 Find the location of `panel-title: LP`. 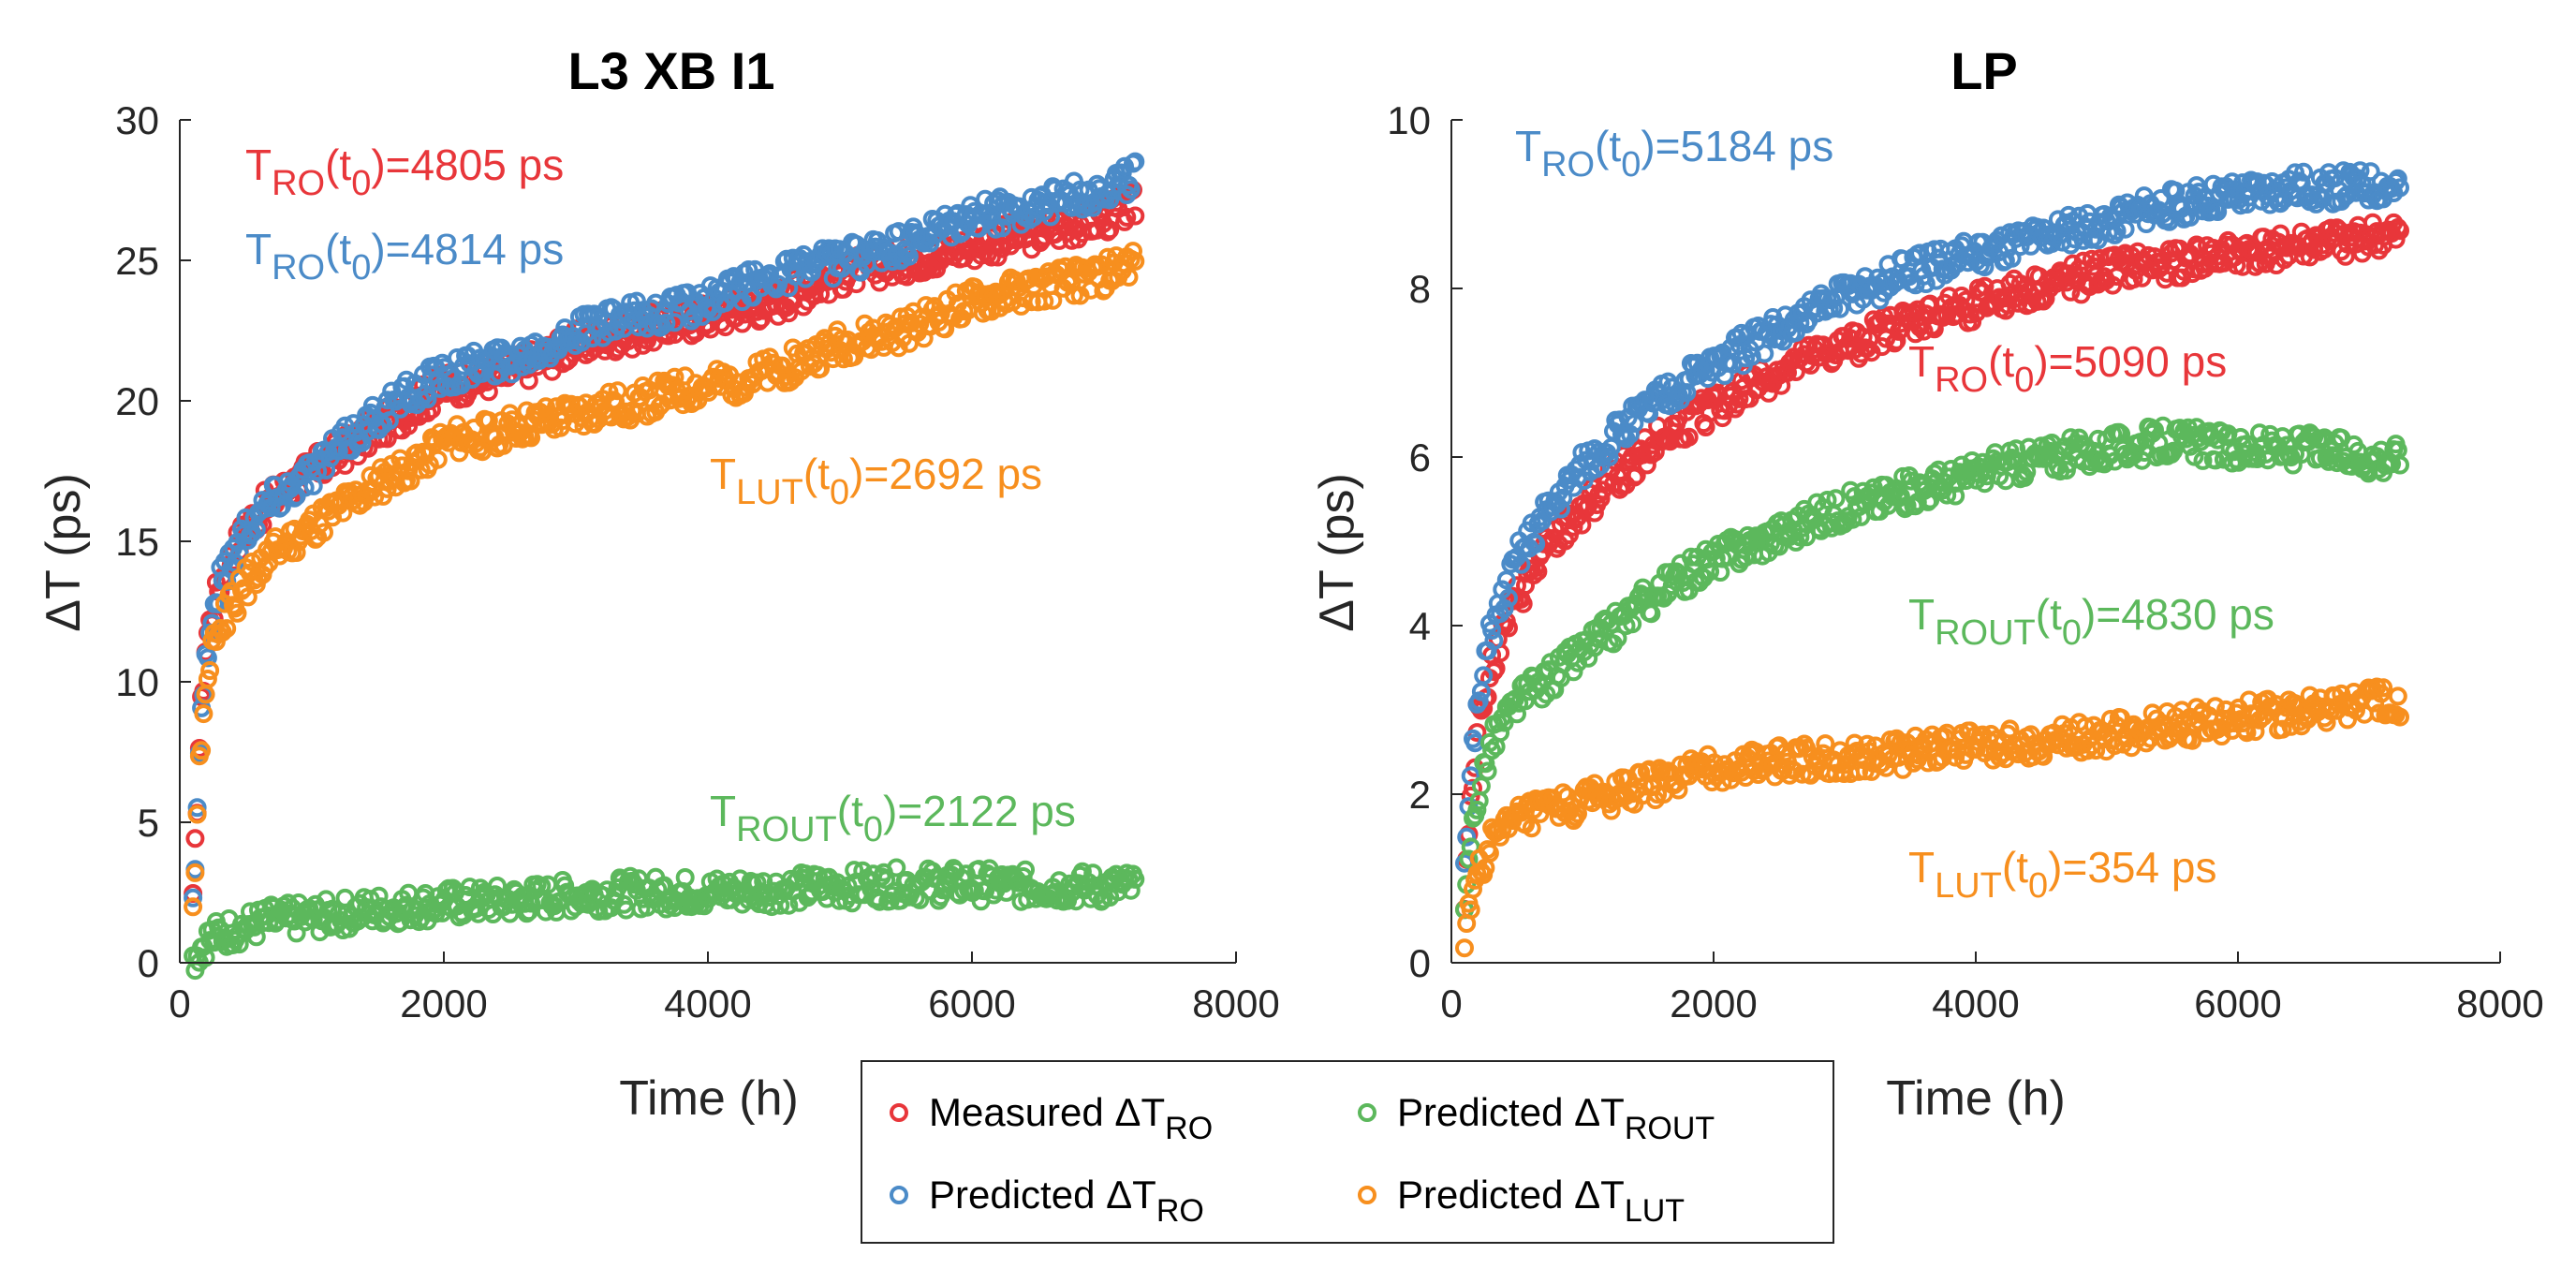

panel-title: LP is located at coordinates (1984, 70).